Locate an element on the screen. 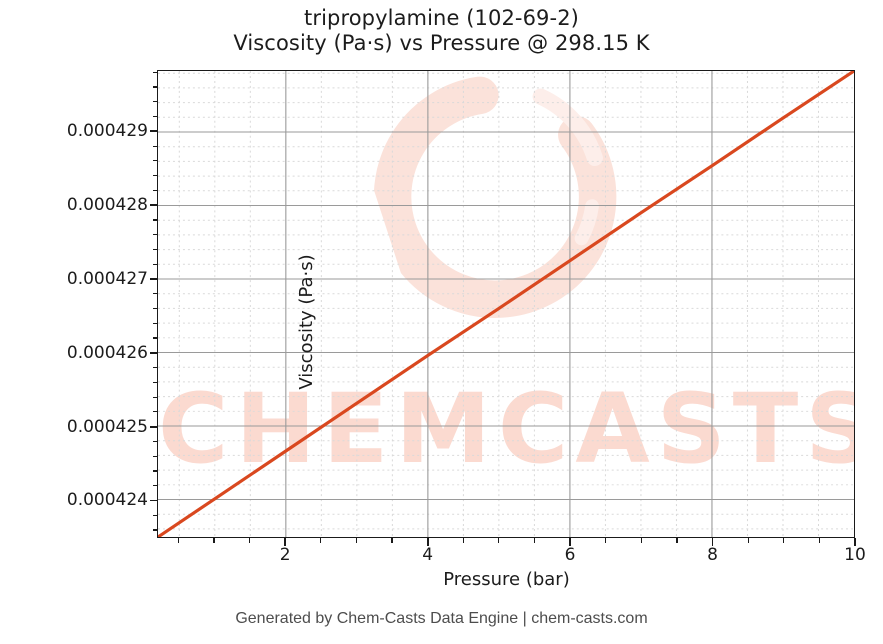  chart-subtitle: Viscosity (Pa·s) vs Pressure @ 298.15 K is located at coordinates (441, 42).